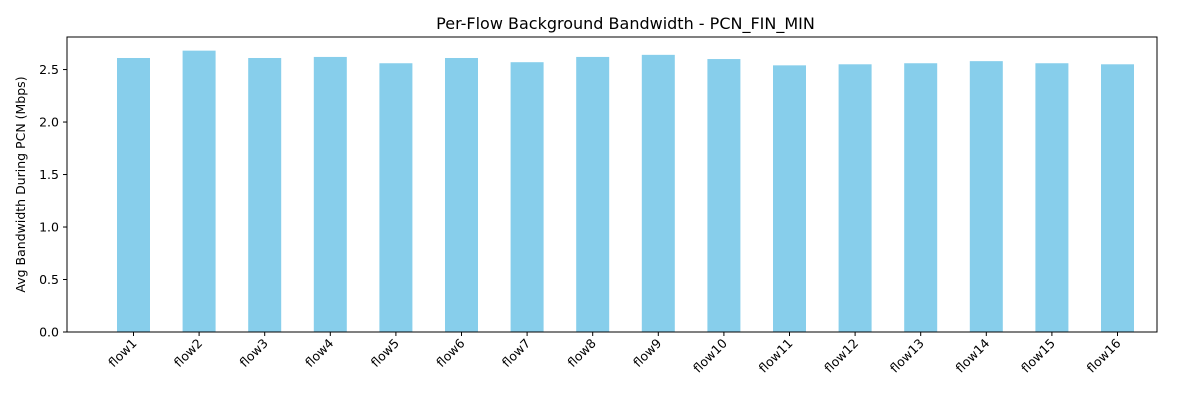 The width and height of the screenshot is (1200, 400). I want to click on bar-flow3, so click(265, 195).